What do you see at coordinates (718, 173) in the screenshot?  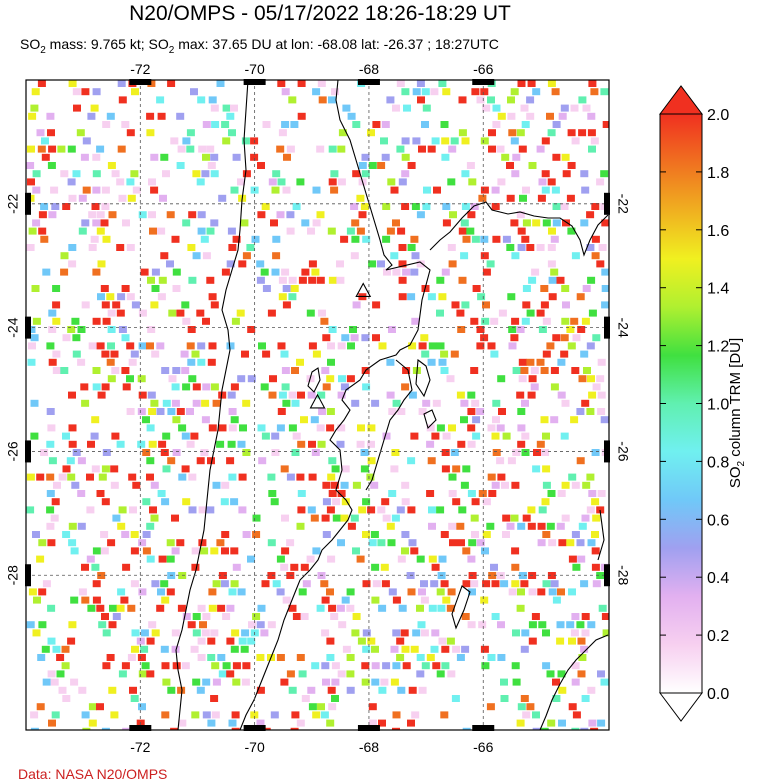 I see `colorbar-tick-label: 1.8` at bounding box center [718, 173].